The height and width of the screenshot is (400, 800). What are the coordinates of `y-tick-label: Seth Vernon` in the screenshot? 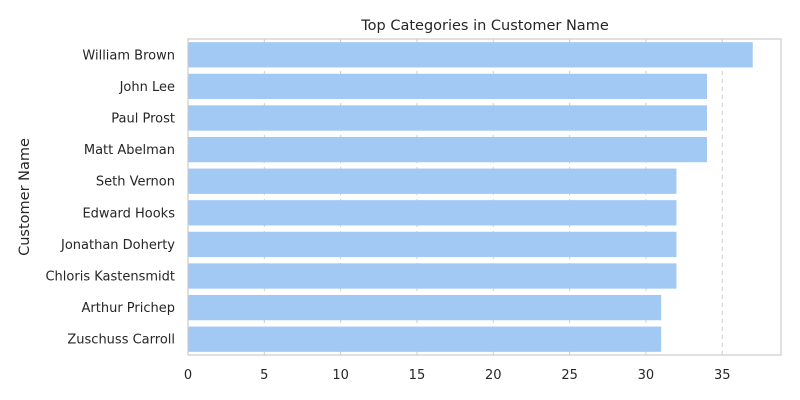 It's located at (135, 182).